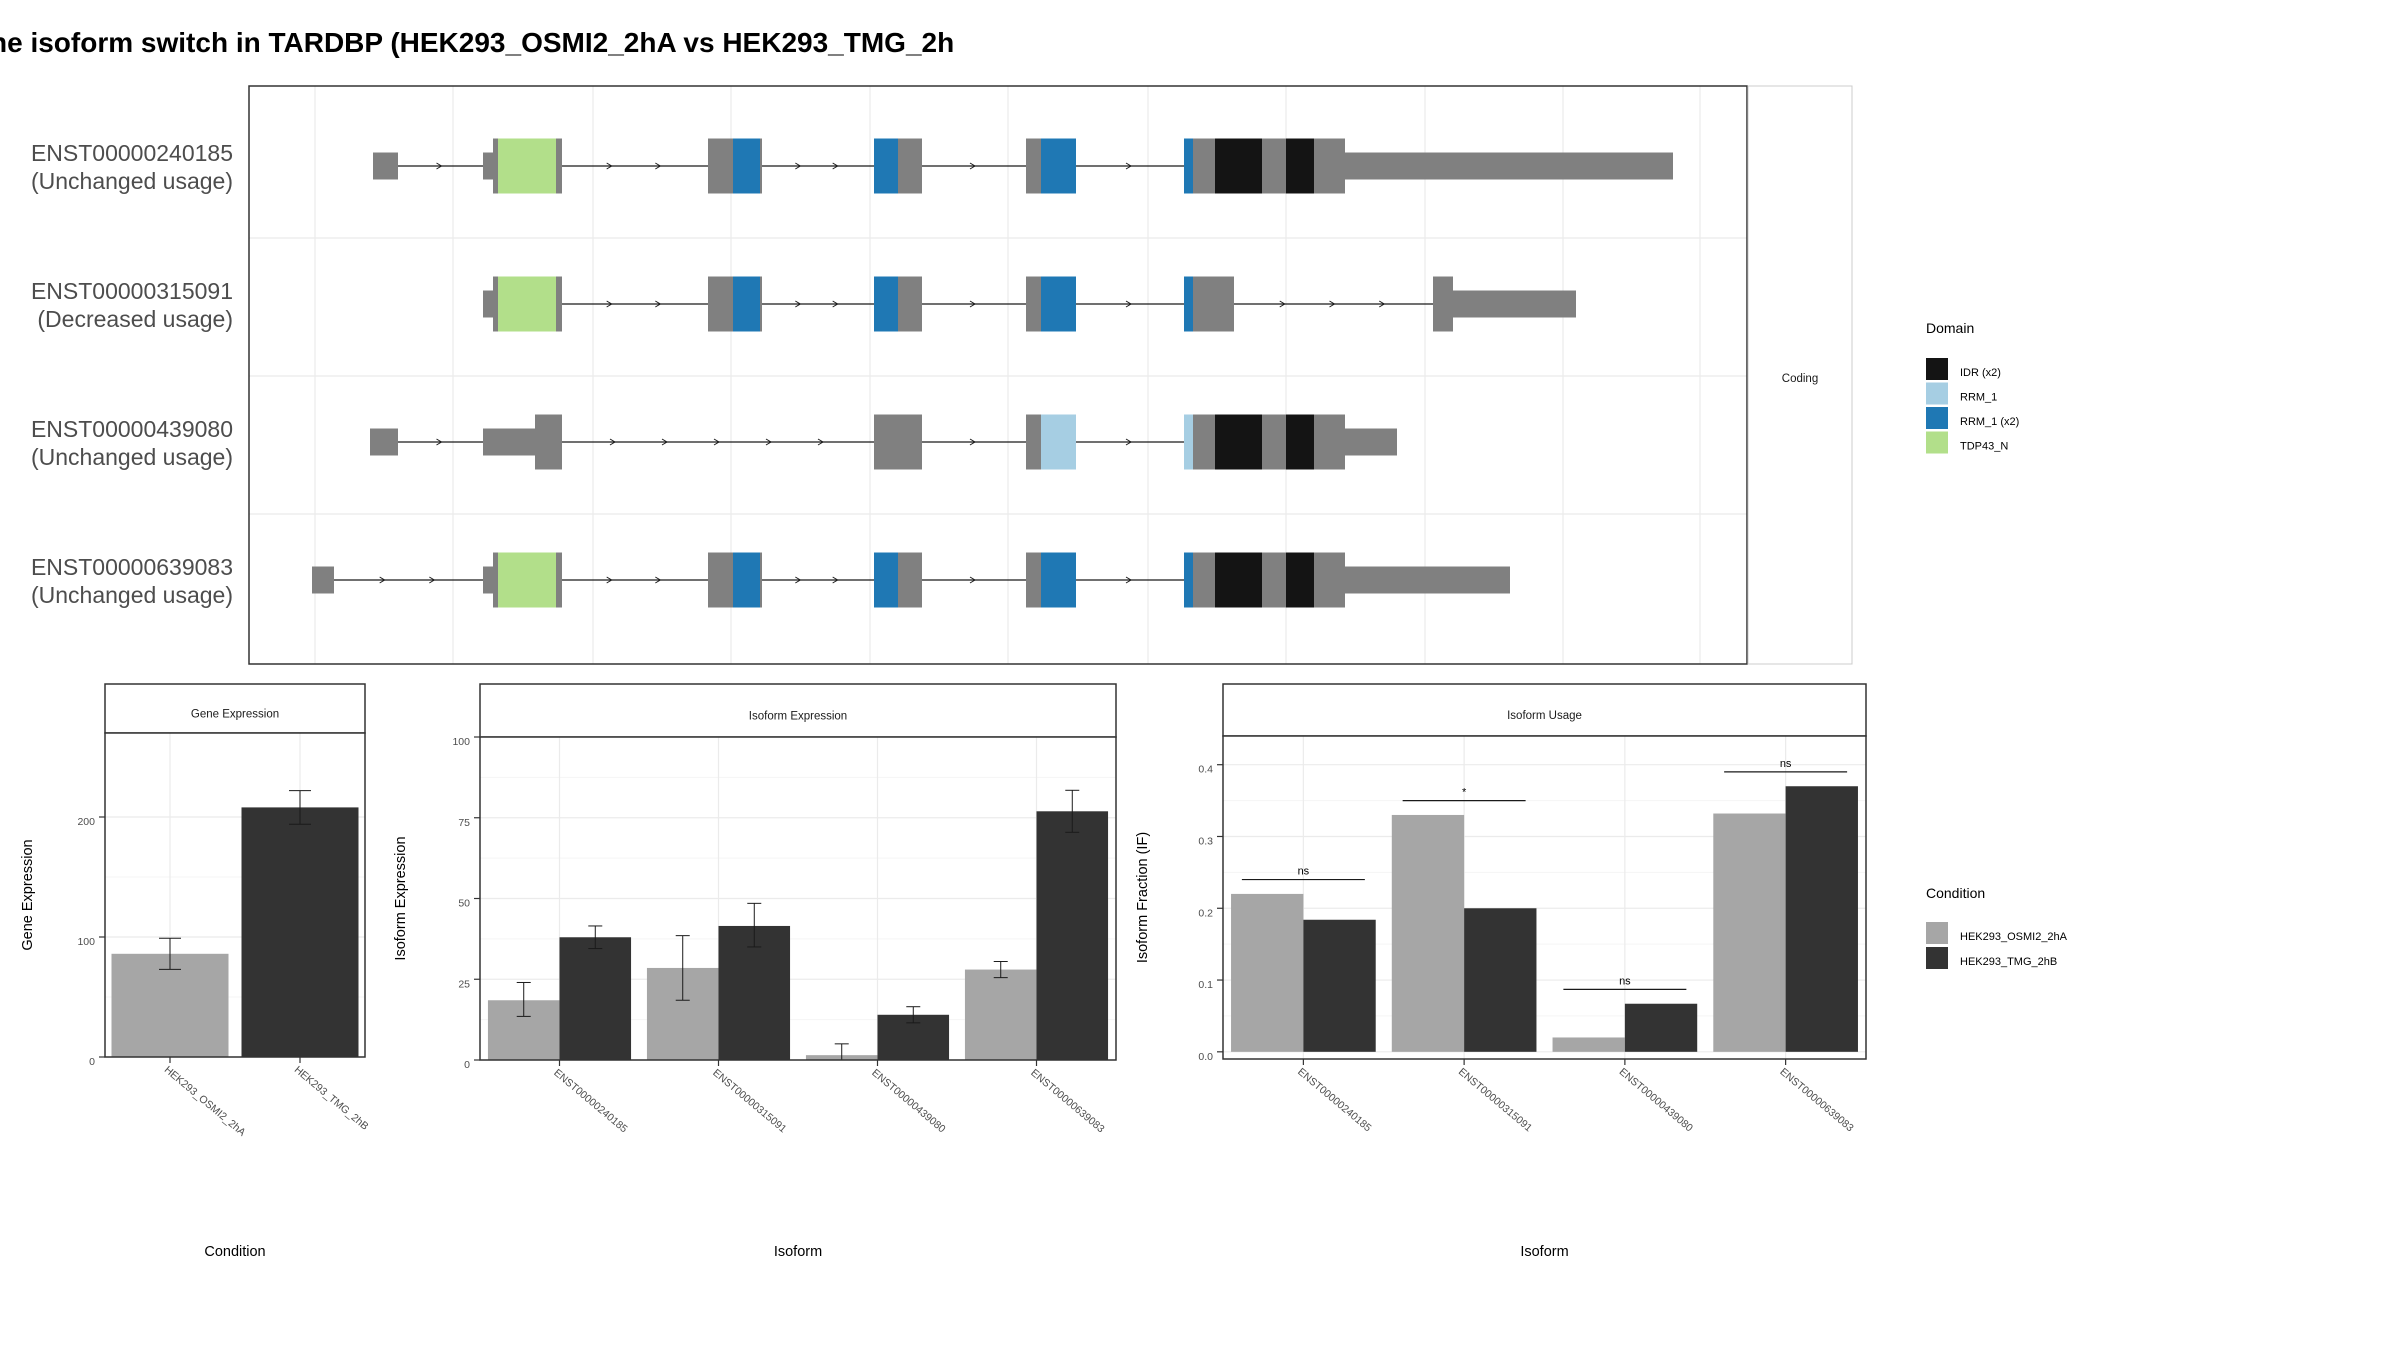 The width and height of the screenshot is (2400, 1350). What do you see at coordinates (464, 823) in the screenshot?
I see `y-tick-label: 75` at bounding box center [464, 823].